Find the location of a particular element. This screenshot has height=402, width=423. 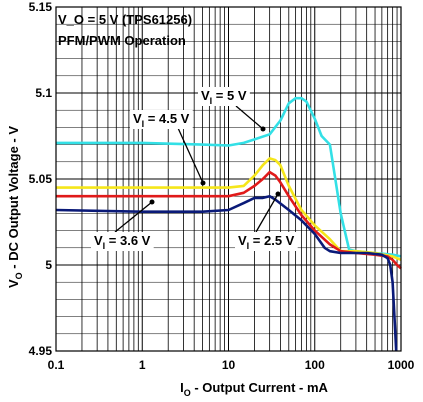

callout-label-3: VI = 3.6 V is located at coordinates (122, 242).